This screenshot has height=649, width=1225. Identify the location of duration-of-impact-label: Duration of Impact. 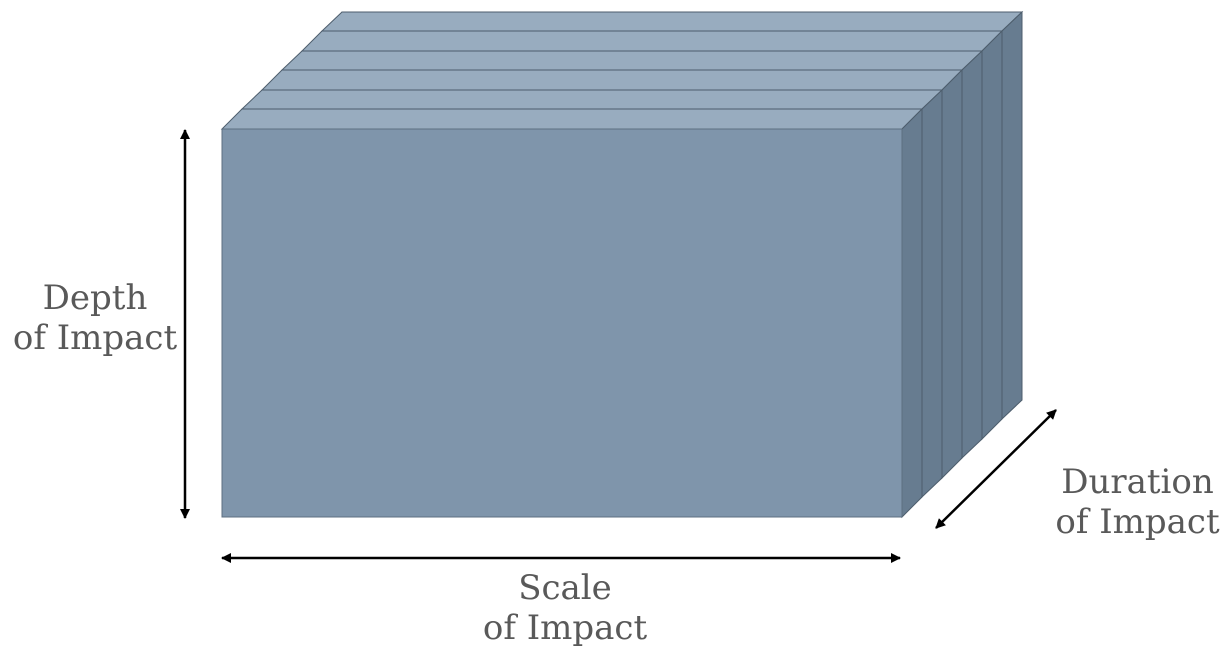
(1137, 502).